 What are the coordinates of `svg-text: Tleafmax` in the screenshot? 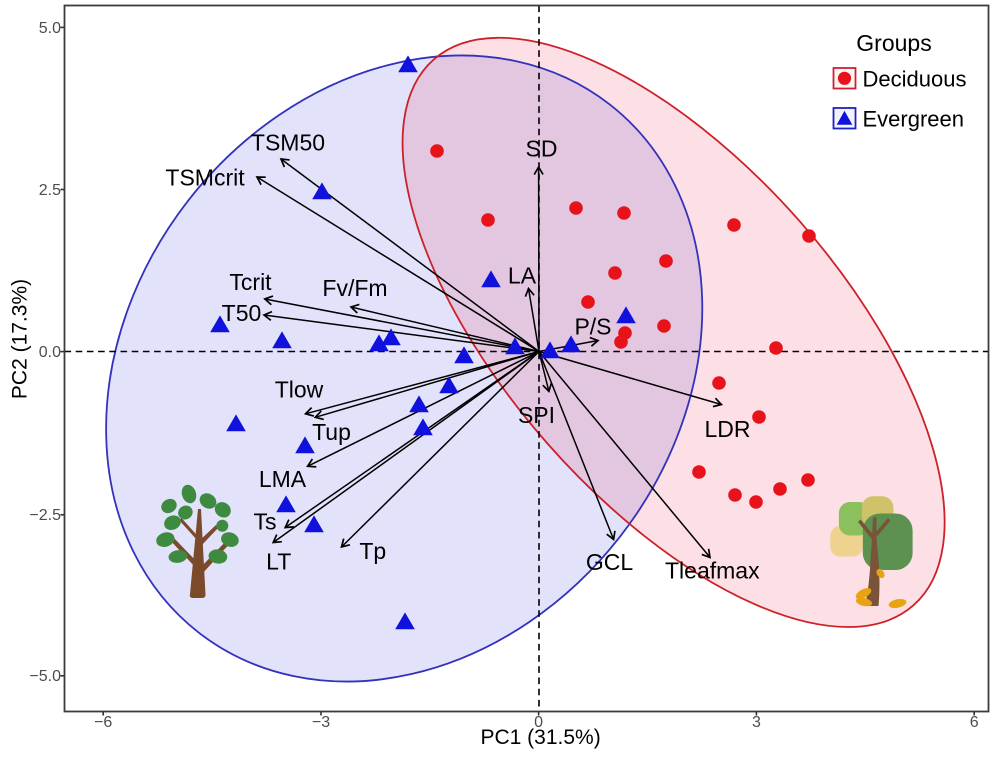 It's located at (712, 571).